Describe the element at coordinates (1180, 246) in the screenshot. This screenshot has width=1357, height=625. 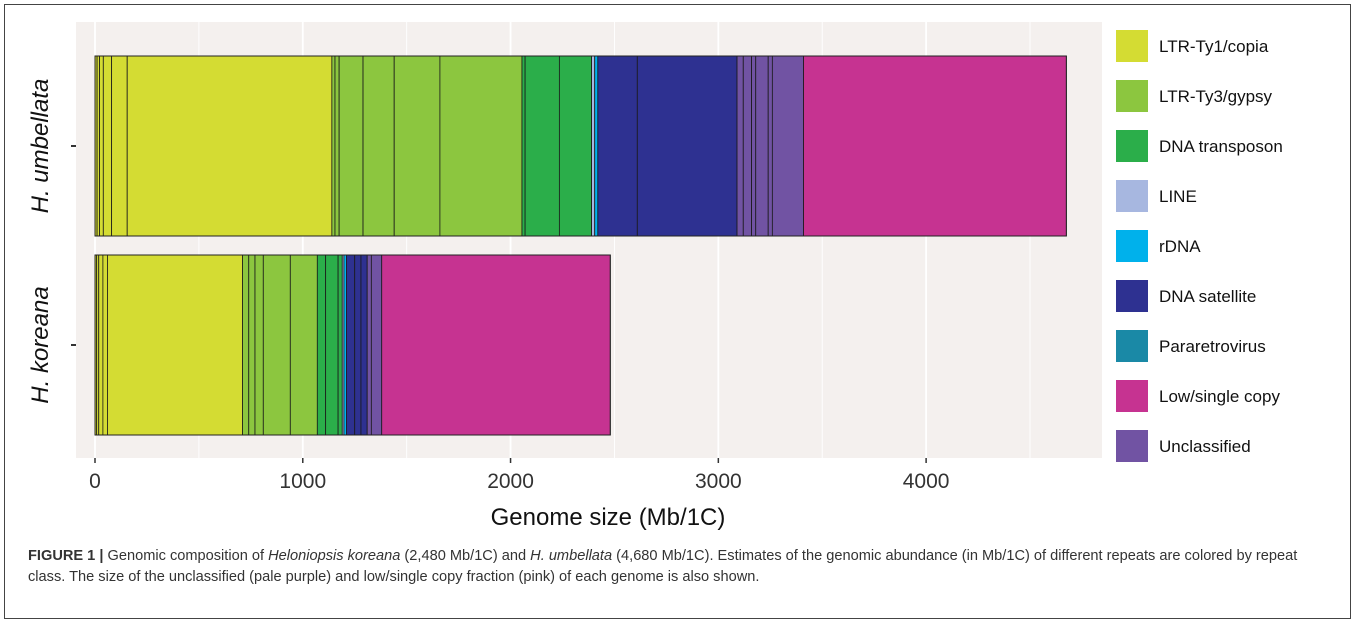
I see `legend-label: rDNA` at that location.